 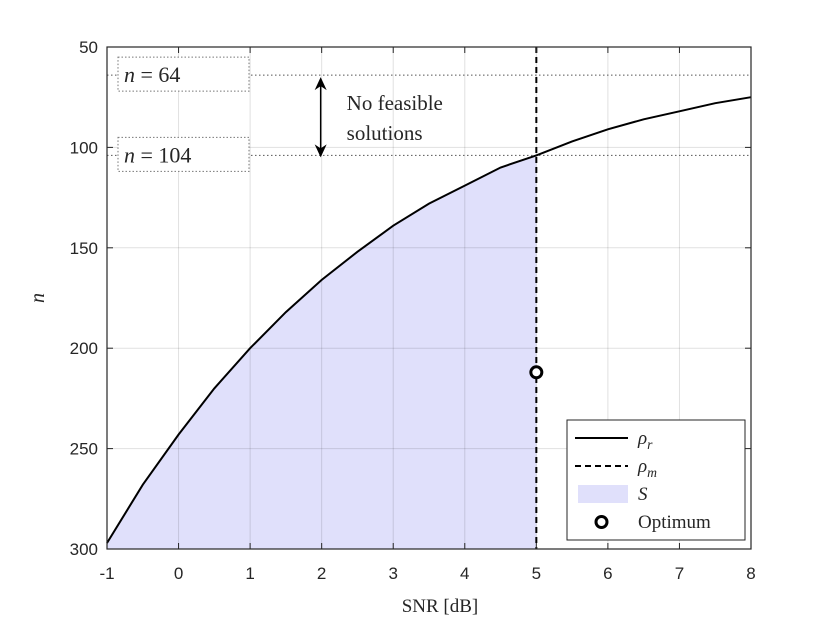 What do you see at coordinates (607, 573) in the screenshot?
I see `x-tick-label: 6` at bounding box center [607, 573].